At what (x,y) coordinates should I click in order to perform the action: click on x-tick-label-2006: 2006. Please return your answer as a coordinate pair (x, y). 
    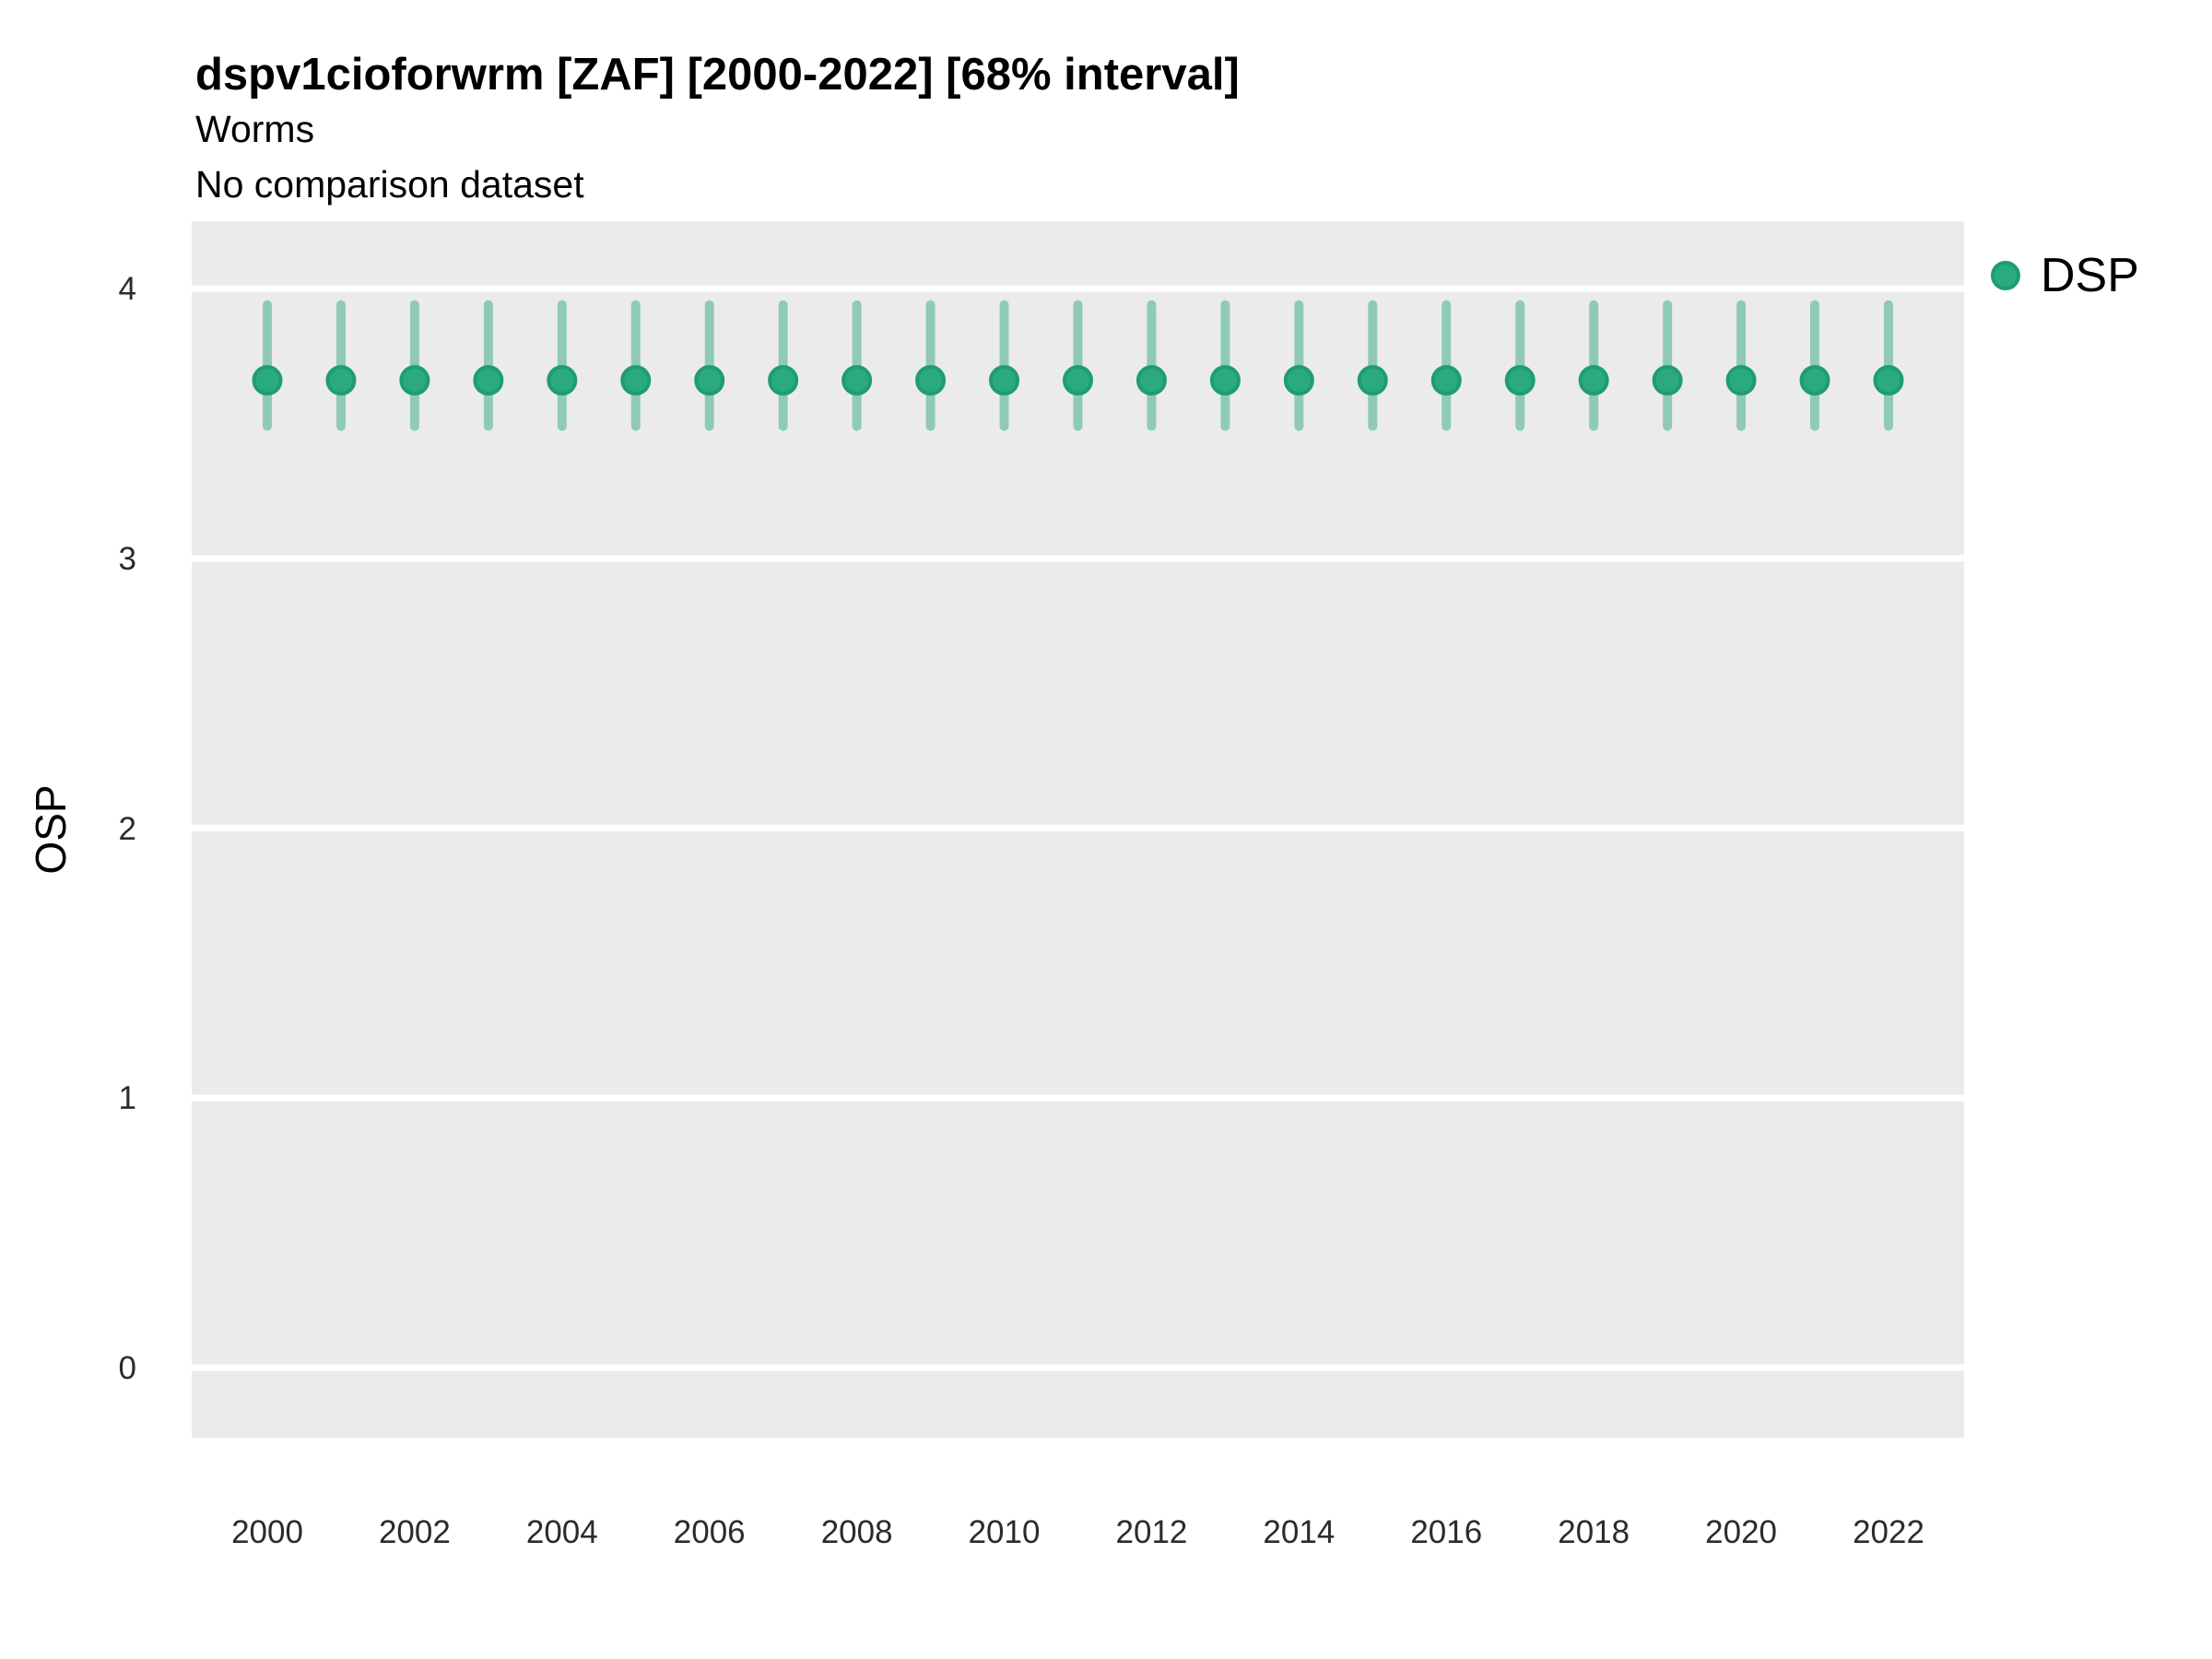
    Looking at the image, I should click on (709, 1532).